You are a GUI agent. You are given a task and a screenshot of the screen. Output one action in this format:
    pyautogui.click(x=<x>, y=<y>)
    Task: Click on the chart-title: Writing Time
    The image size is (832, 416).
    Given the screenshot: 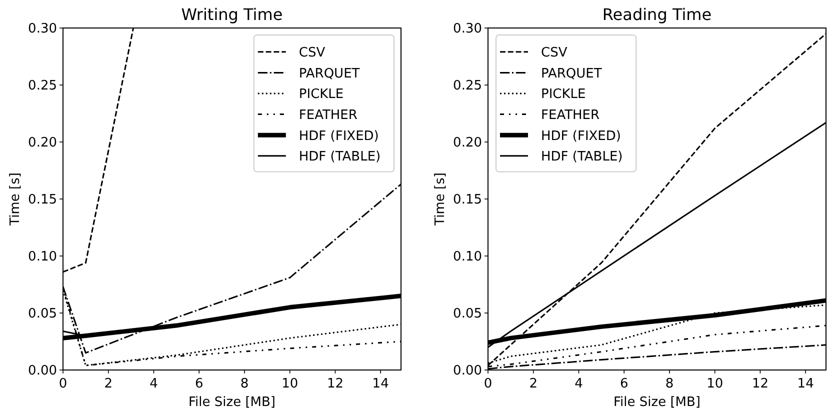 What is the action you would take?
    pyautogui.click(x=232, y=14)
    